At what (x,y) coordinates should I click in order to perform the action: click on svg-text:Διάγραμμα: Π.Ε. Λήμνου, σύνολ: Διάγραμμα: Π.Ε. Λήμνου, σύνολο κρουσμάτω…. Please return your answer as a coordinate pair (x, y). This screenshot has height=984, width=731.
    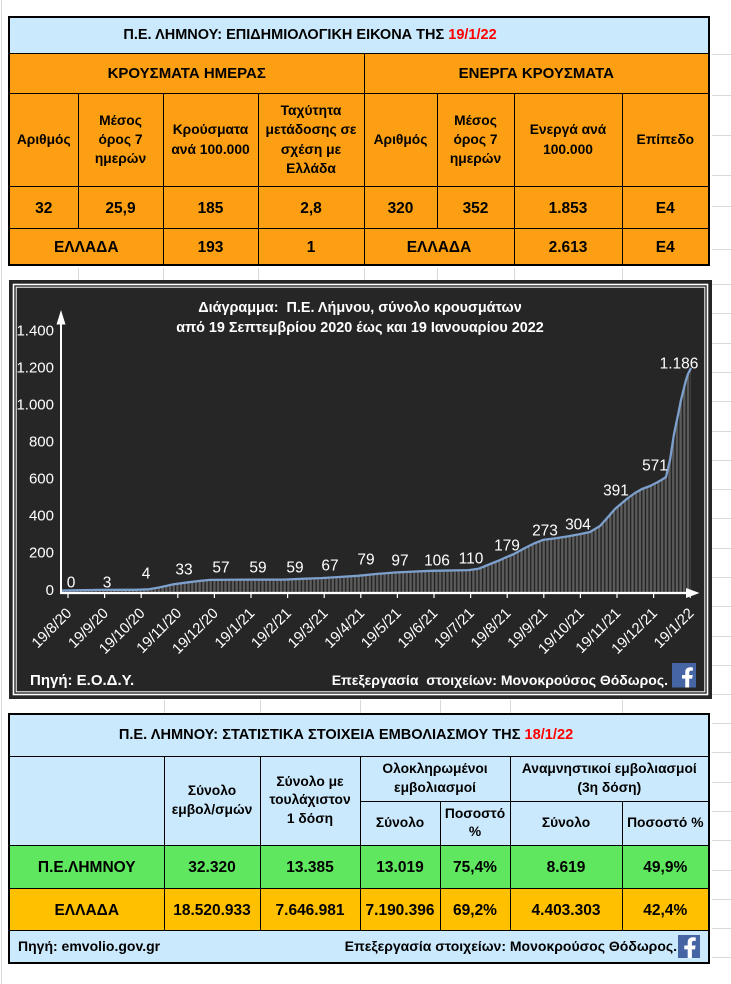
    Looking at the image, I should click on (359, 308).